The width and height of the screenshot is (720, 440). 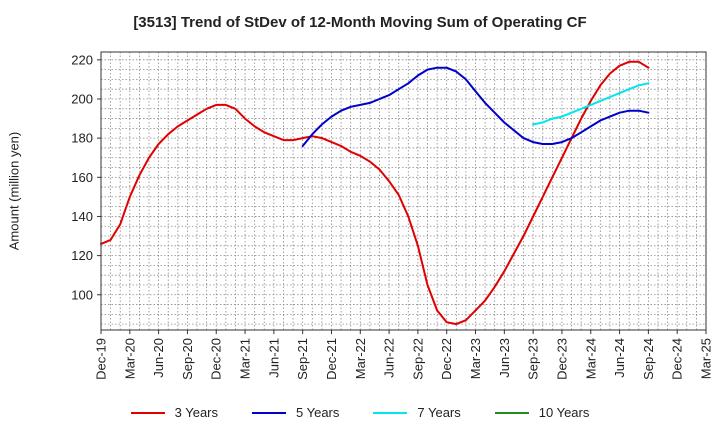 What do you see at coordinates (591, 104) in the screenshot?
I see `series-line-7-years` at bounding box center [591, 104].